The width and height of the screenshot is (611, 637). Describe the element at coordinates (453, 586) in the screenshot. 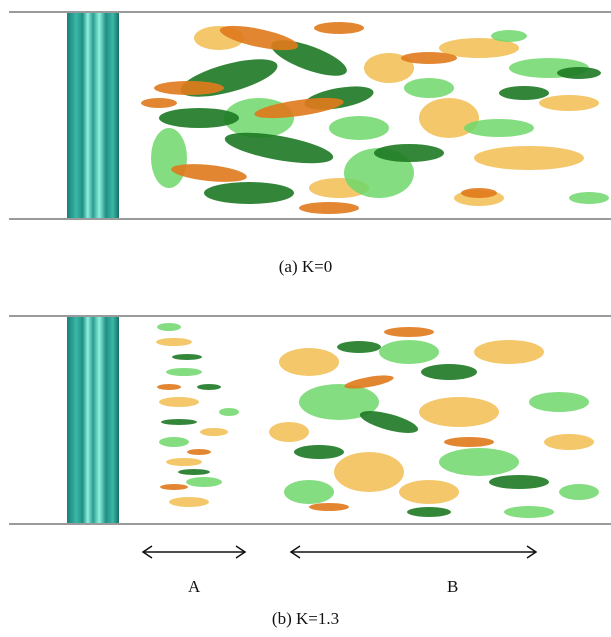

I see `region-label-b: B` at that location.